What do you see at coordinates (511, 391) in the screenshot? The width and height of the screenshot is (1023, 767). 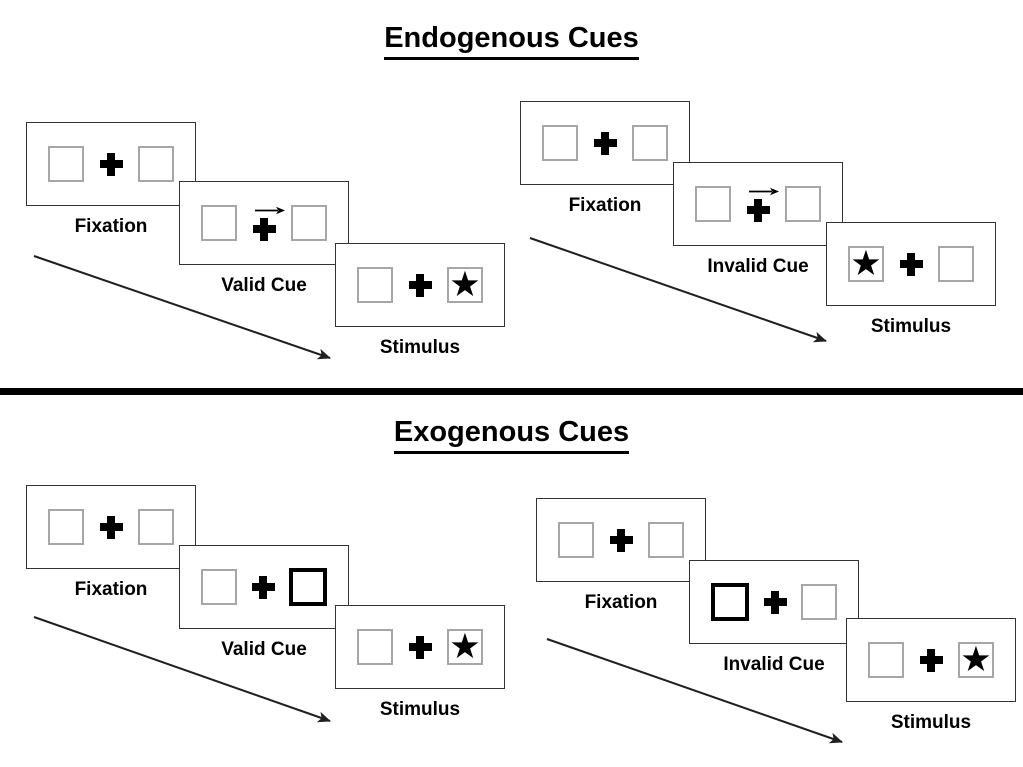 I see `section-divider` at bounding box center [511, 391].